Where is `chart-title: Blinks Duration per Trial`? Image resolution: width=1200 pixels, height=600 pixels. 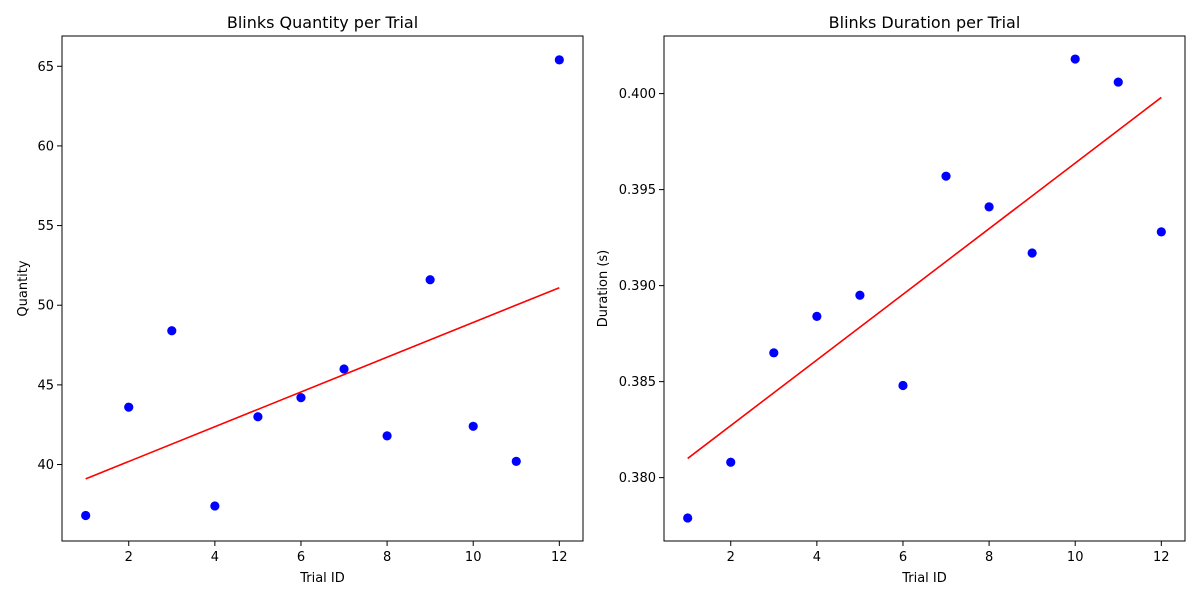
chart-title: Blinks Duration per Trial is located at coordinates (925, 22).